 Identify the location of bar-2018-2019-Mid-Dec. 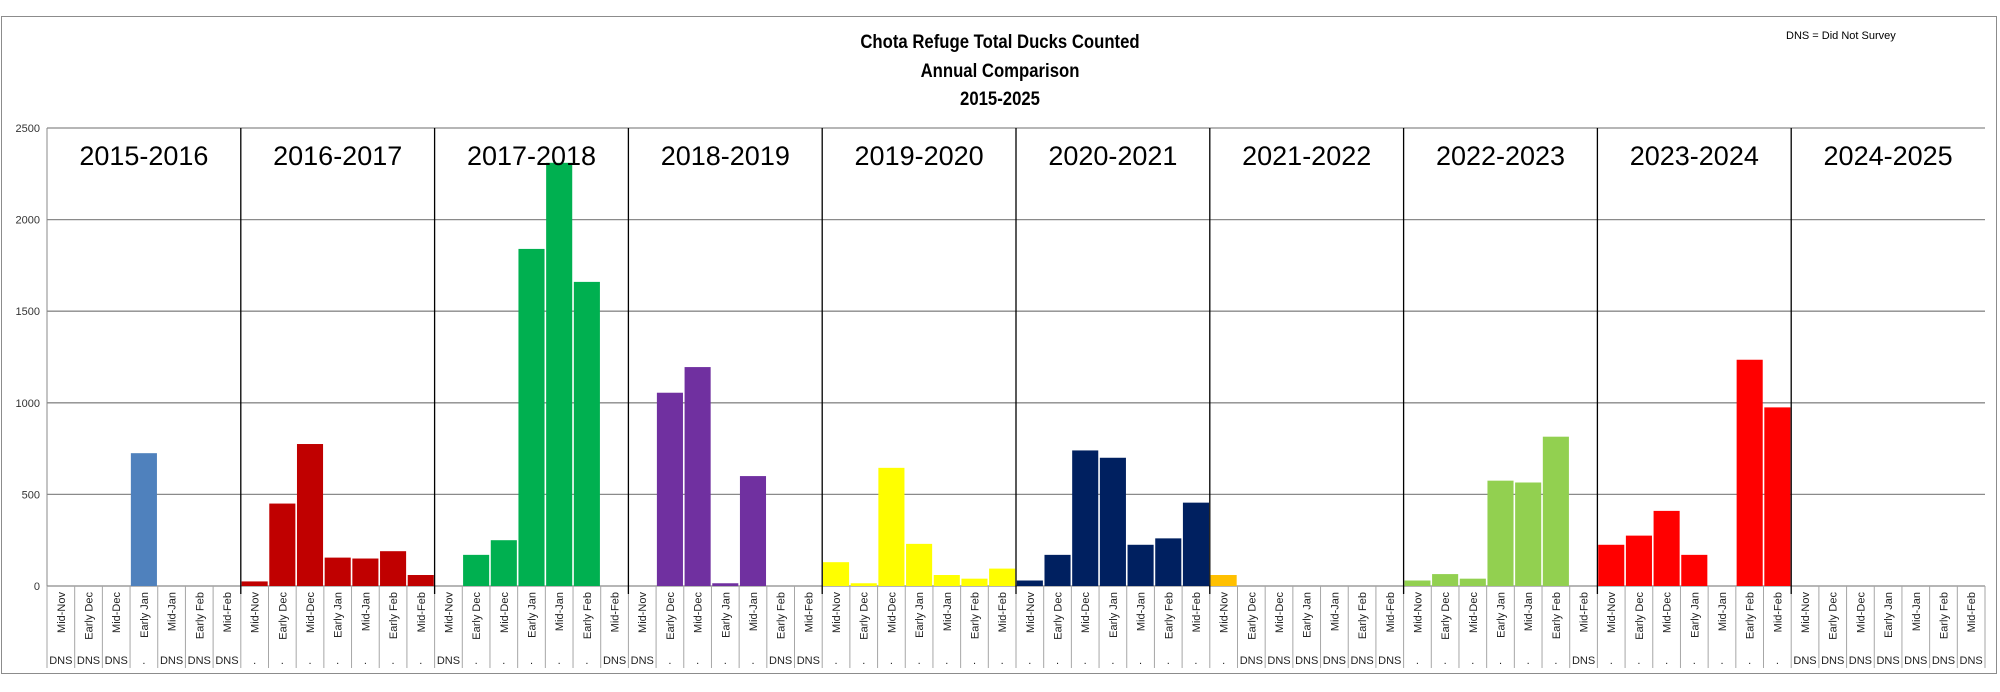
(697, 476).